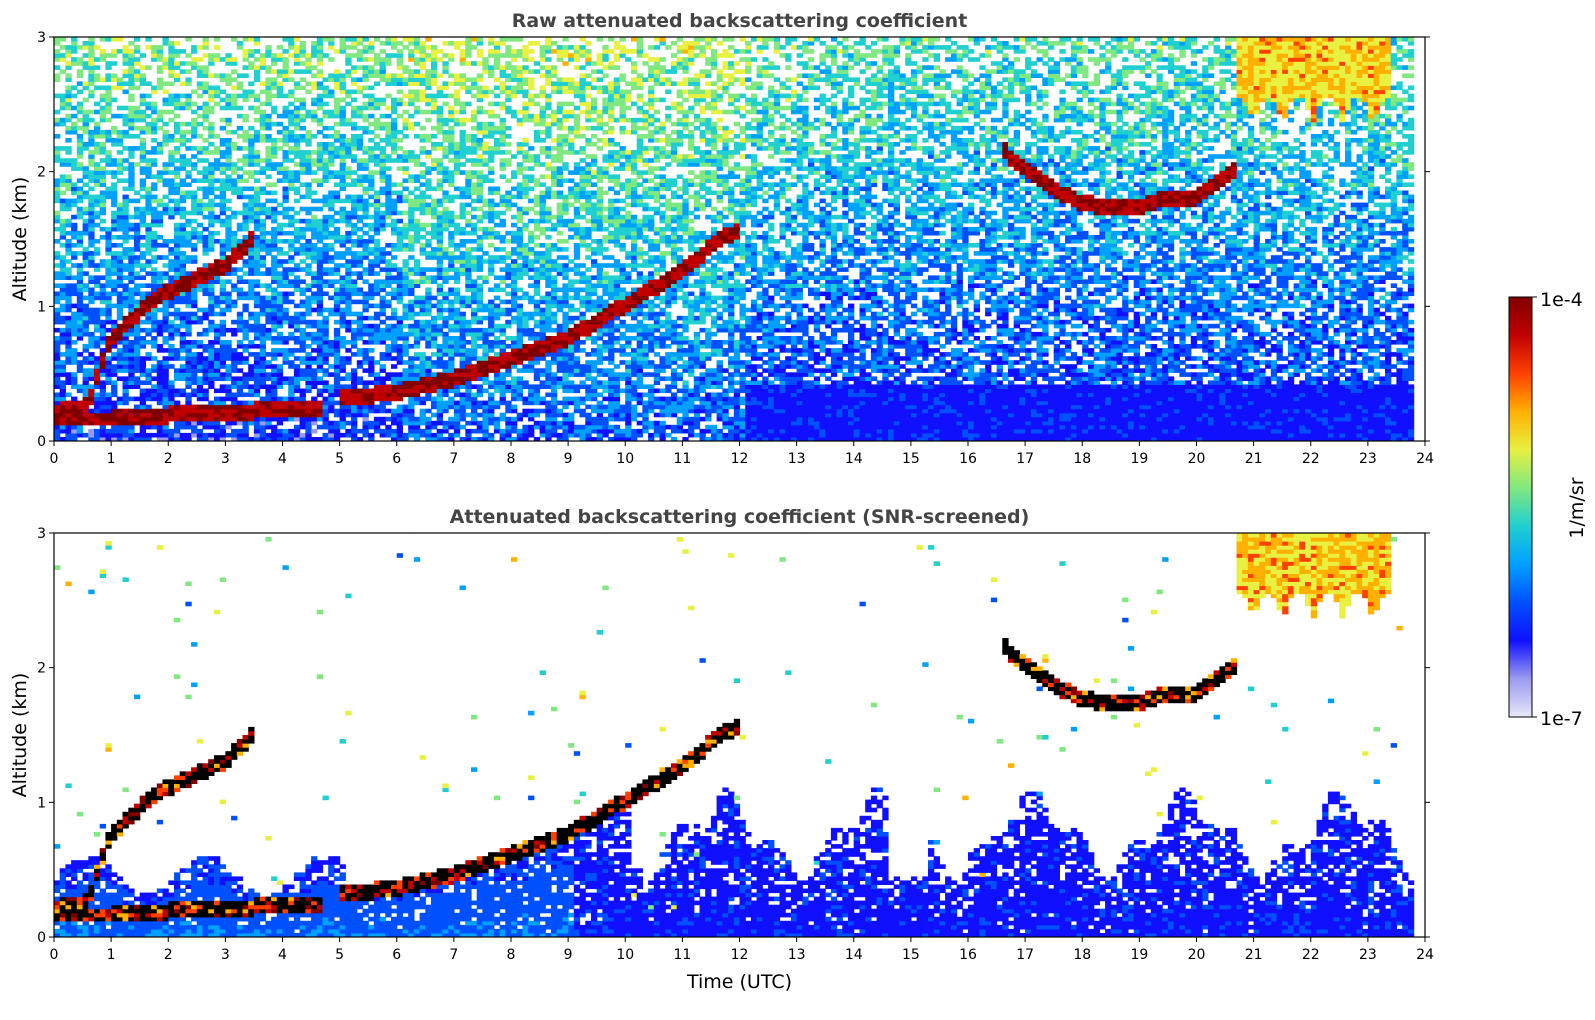  Describe the element at coordinates (1548, 509) in the screenshot. I see `colorbar: 1e-4 1e-7 1/m/sr` at that location.